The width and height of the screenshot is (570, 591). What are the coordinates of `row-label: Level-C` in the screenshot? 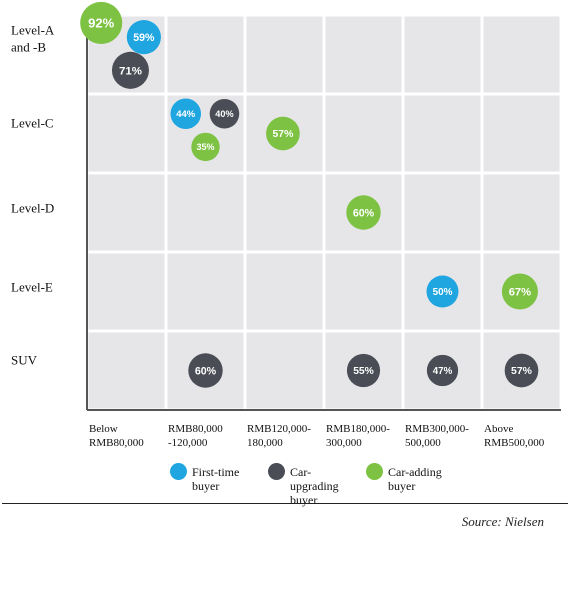 It's located at (32, 123).